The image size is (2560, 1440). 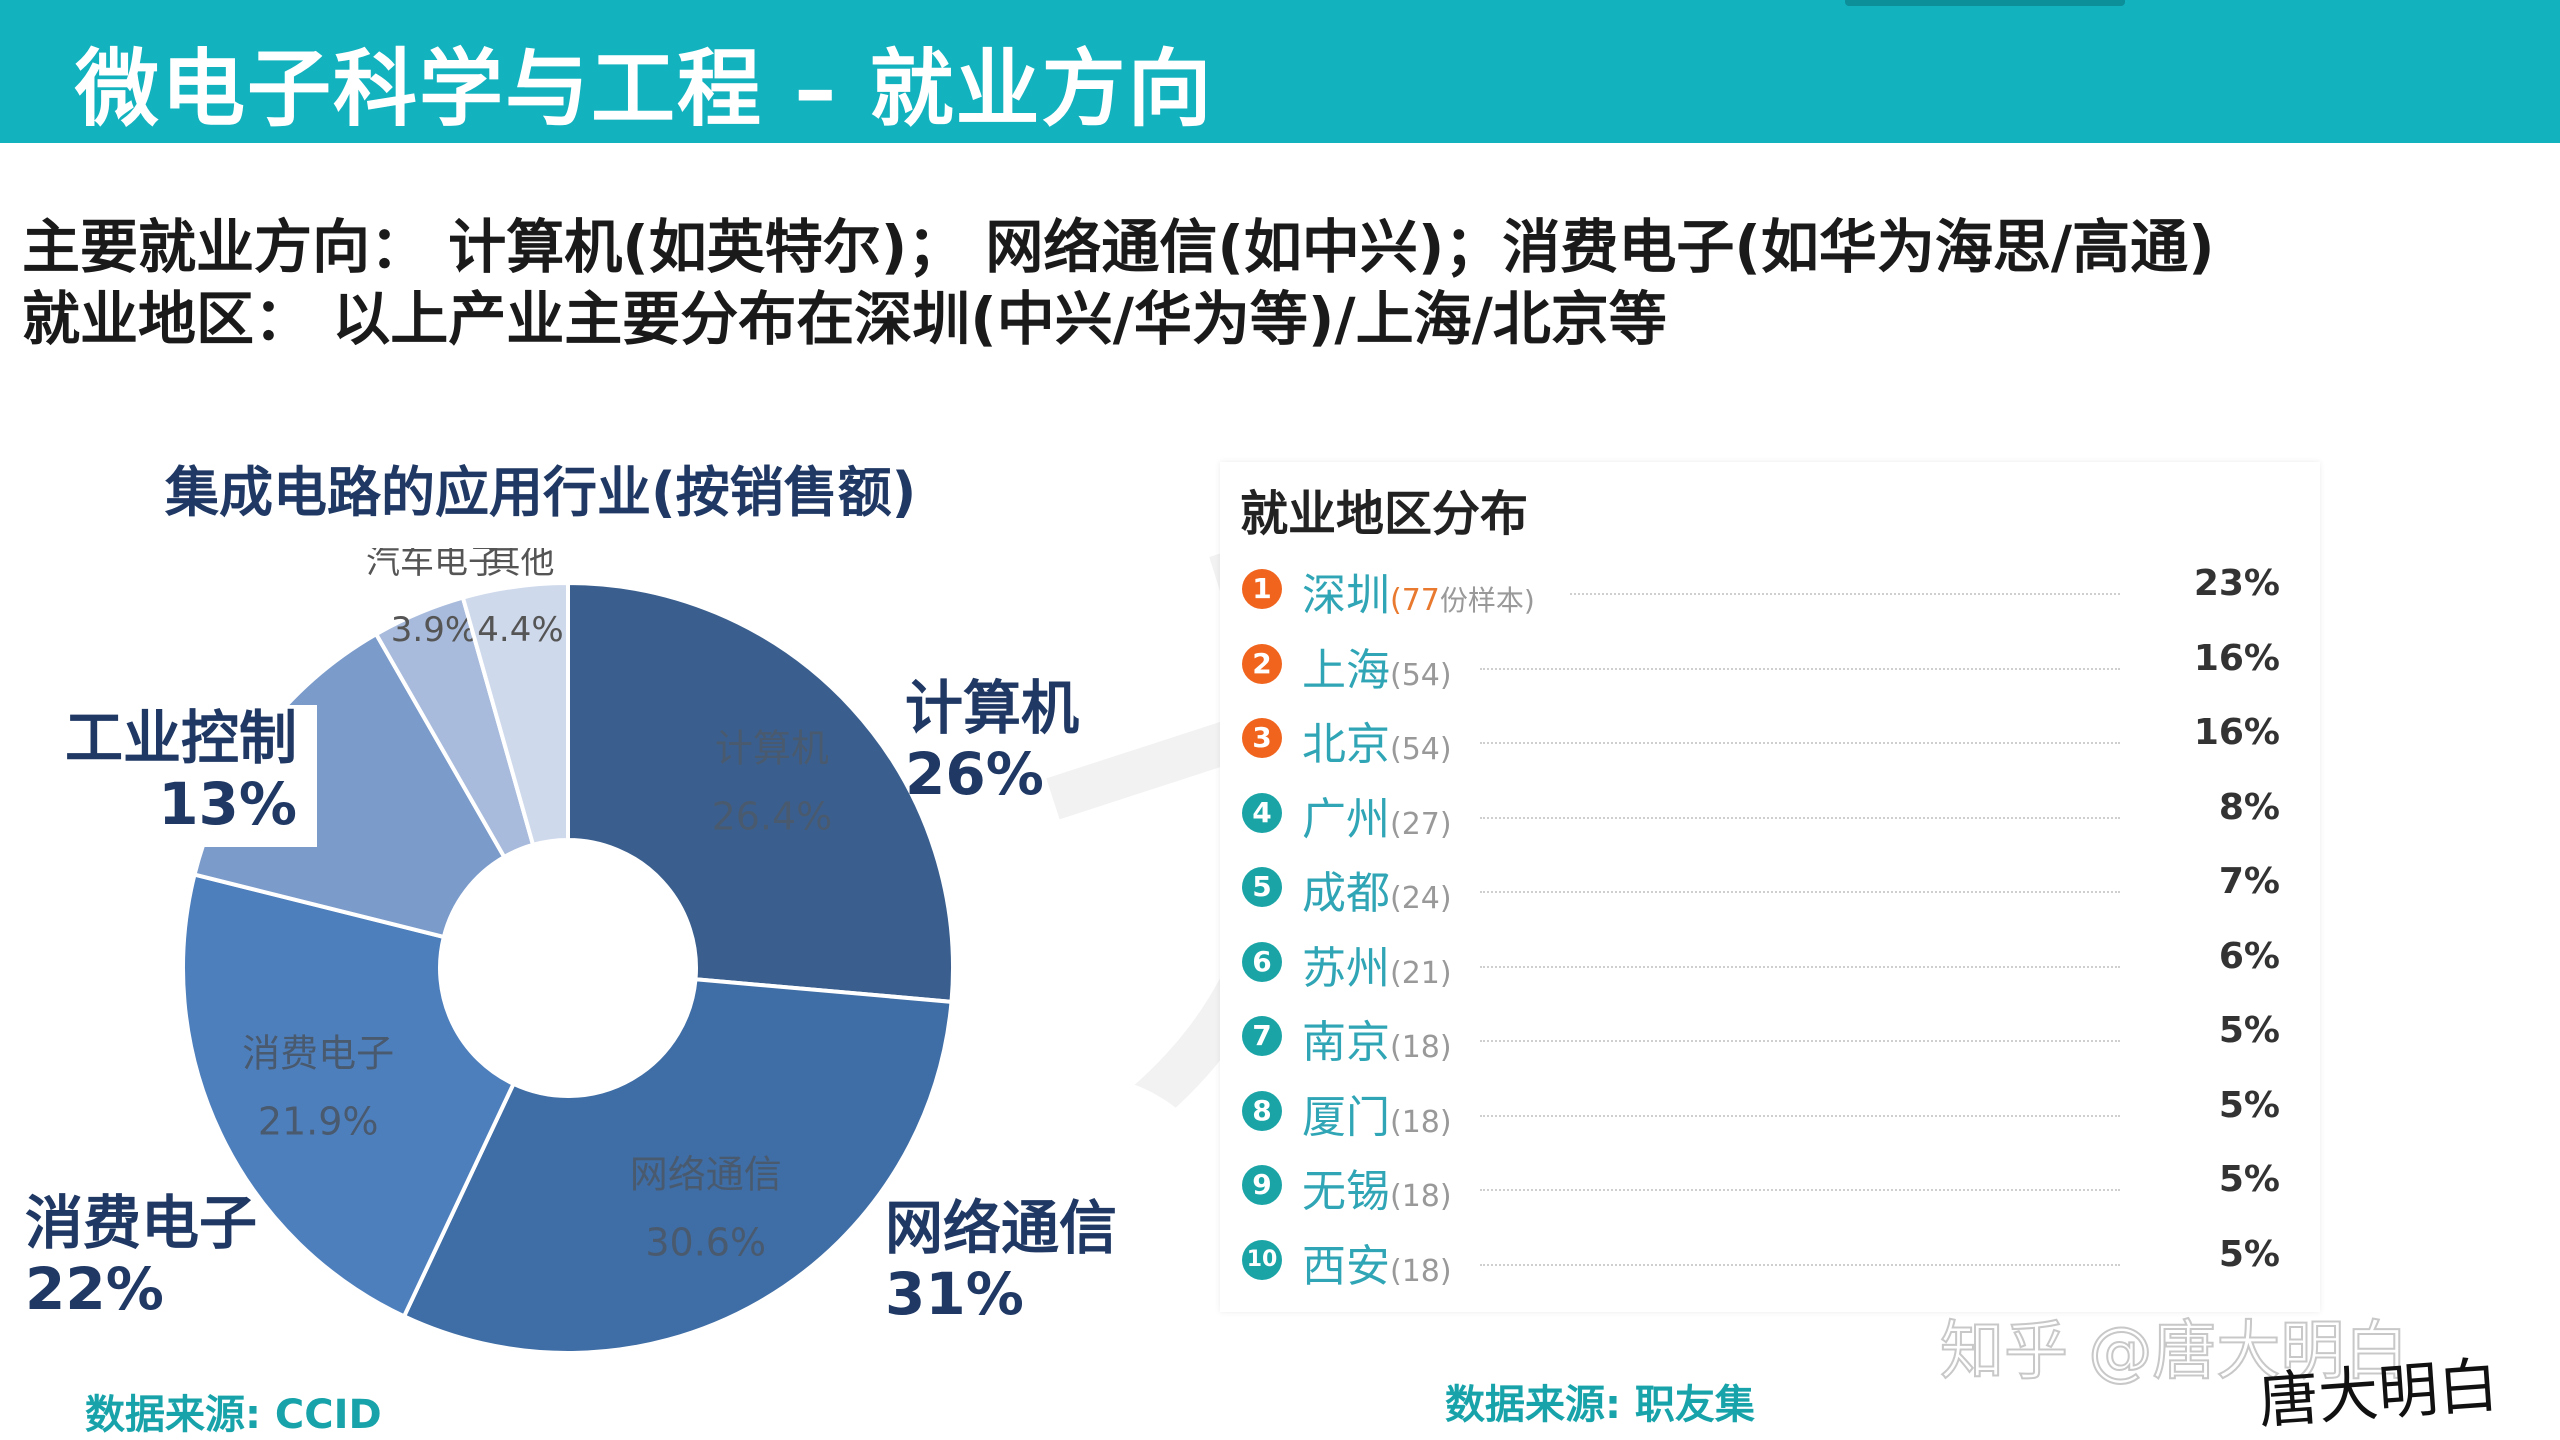 I want to click on region-row: 4 广州(27) 8%, so click(x=1760, y=813).